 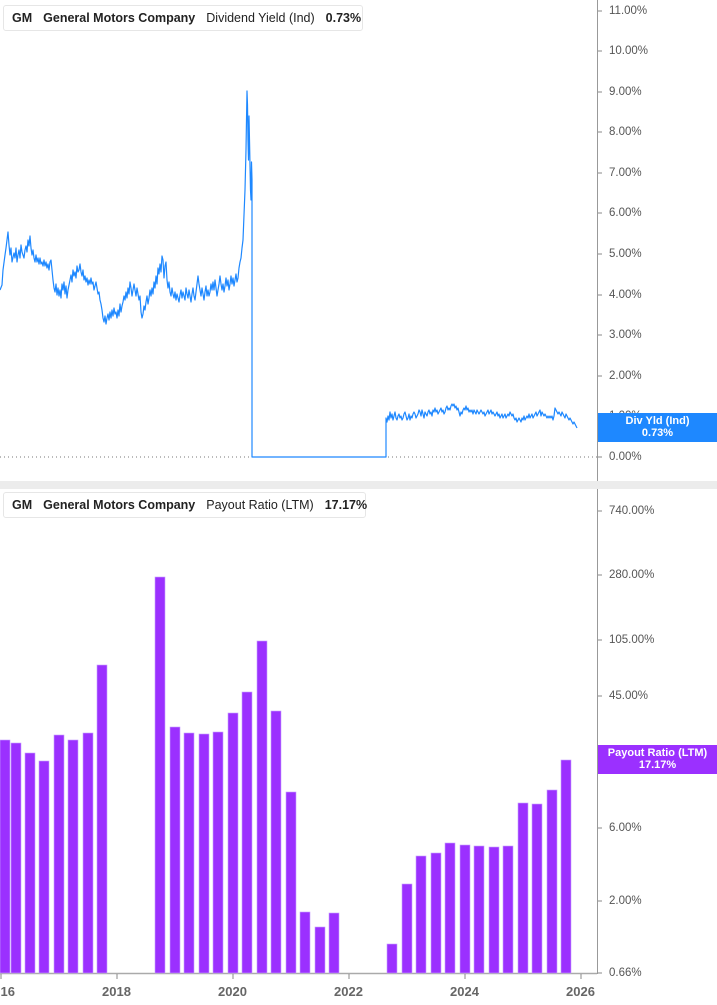 What do you see at coordinates (657, 753) in the screenshot?
I see `value-tag-label: Payout Ratio (LTM)` at bounding box center [657, 753].